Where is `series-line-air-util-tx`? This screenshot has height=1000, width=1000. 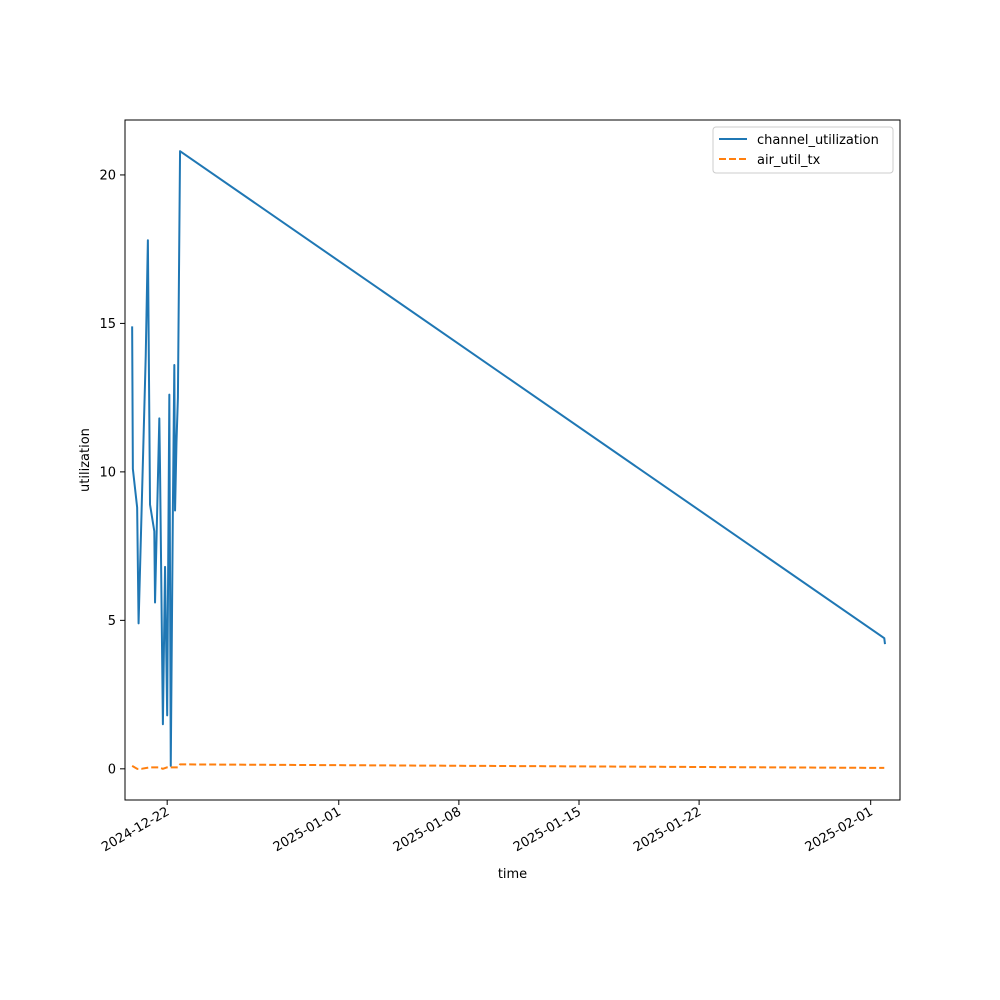 series-line-air-util-tx is located at coordinates (508, 766).